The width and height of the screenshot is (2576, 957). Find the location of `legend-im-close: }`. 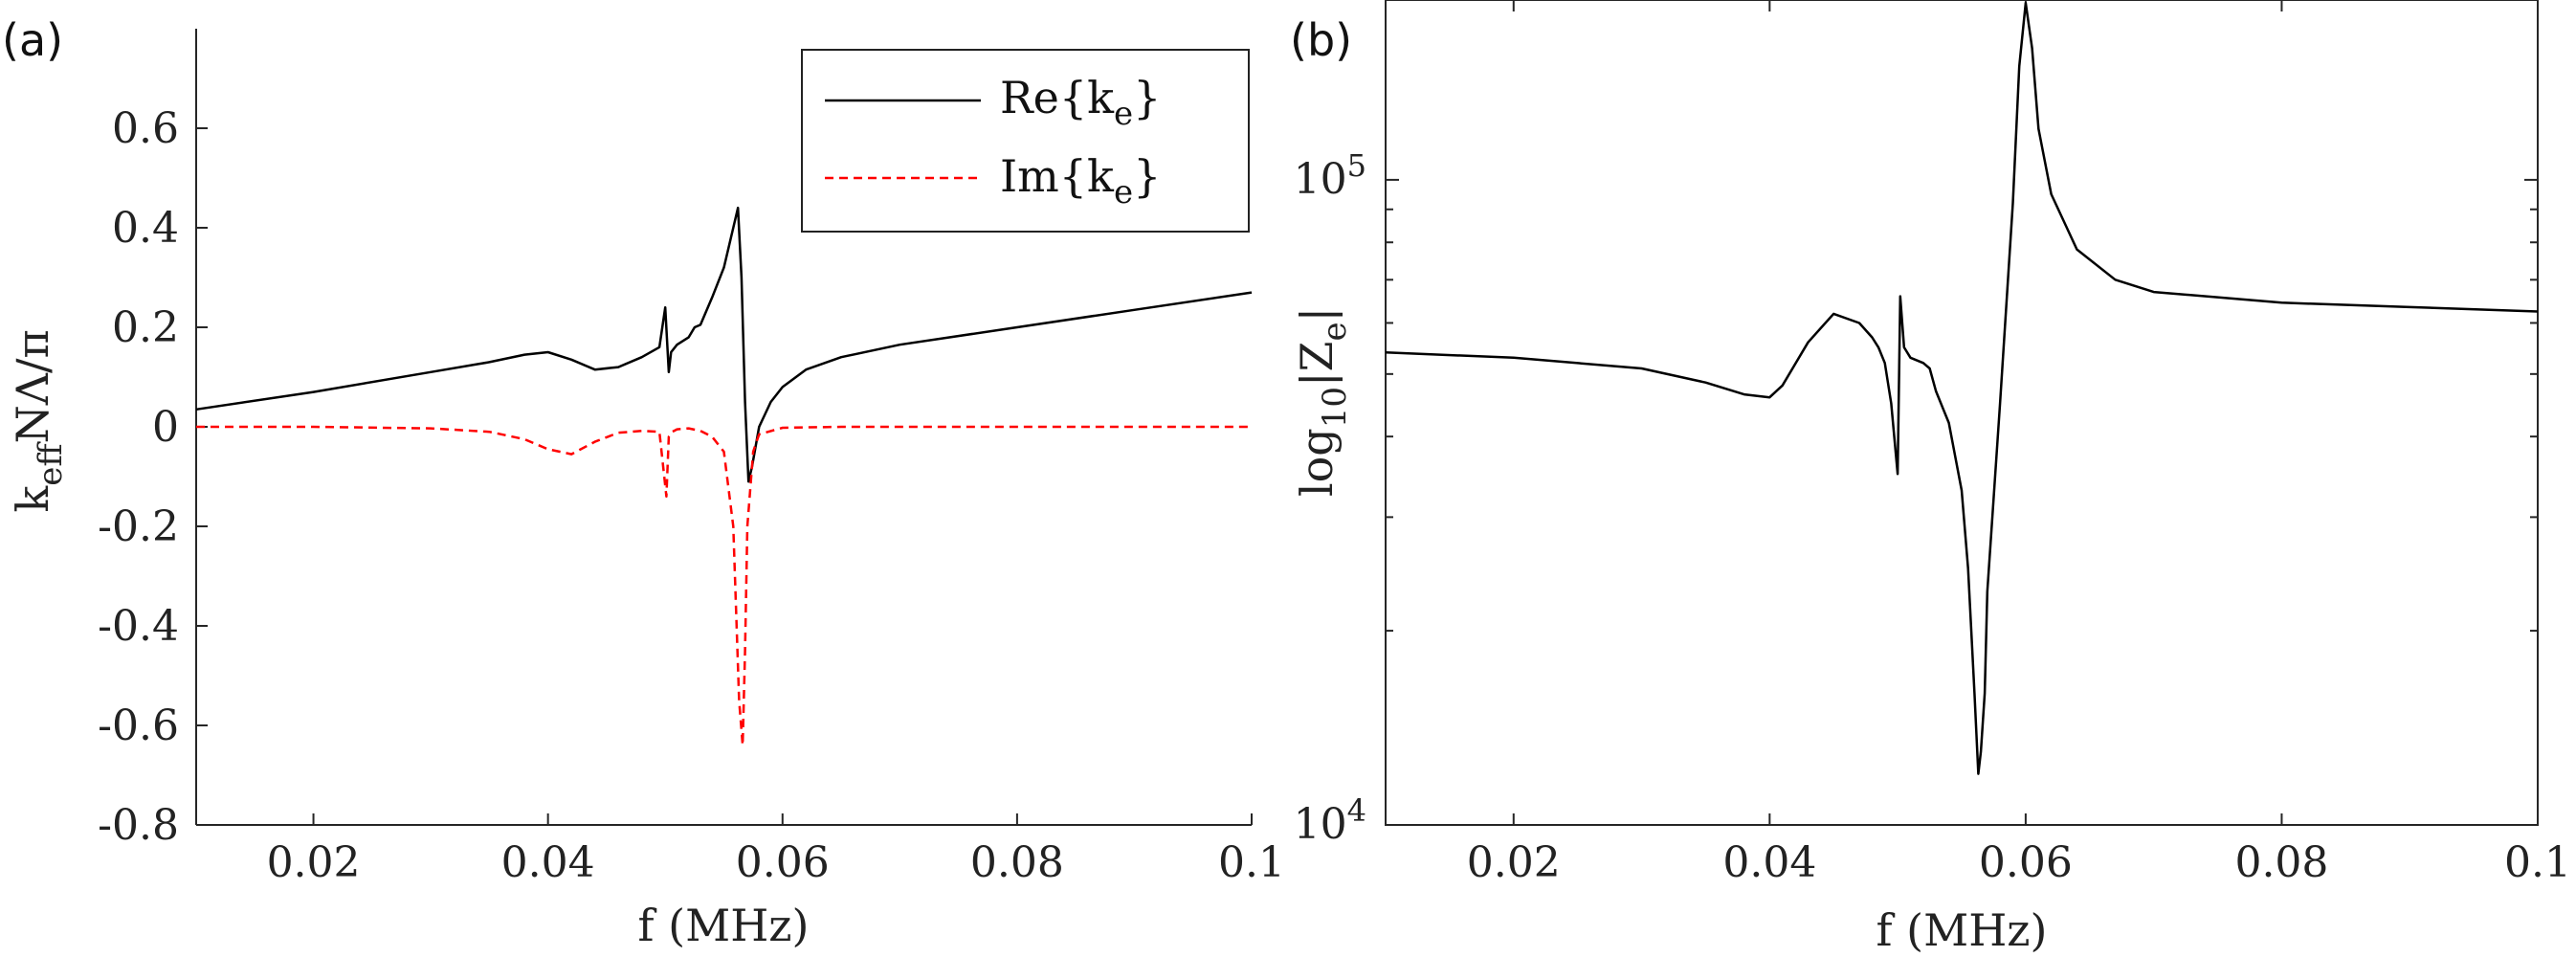

legend-im-close: } is located at coordinates (1147, 176).